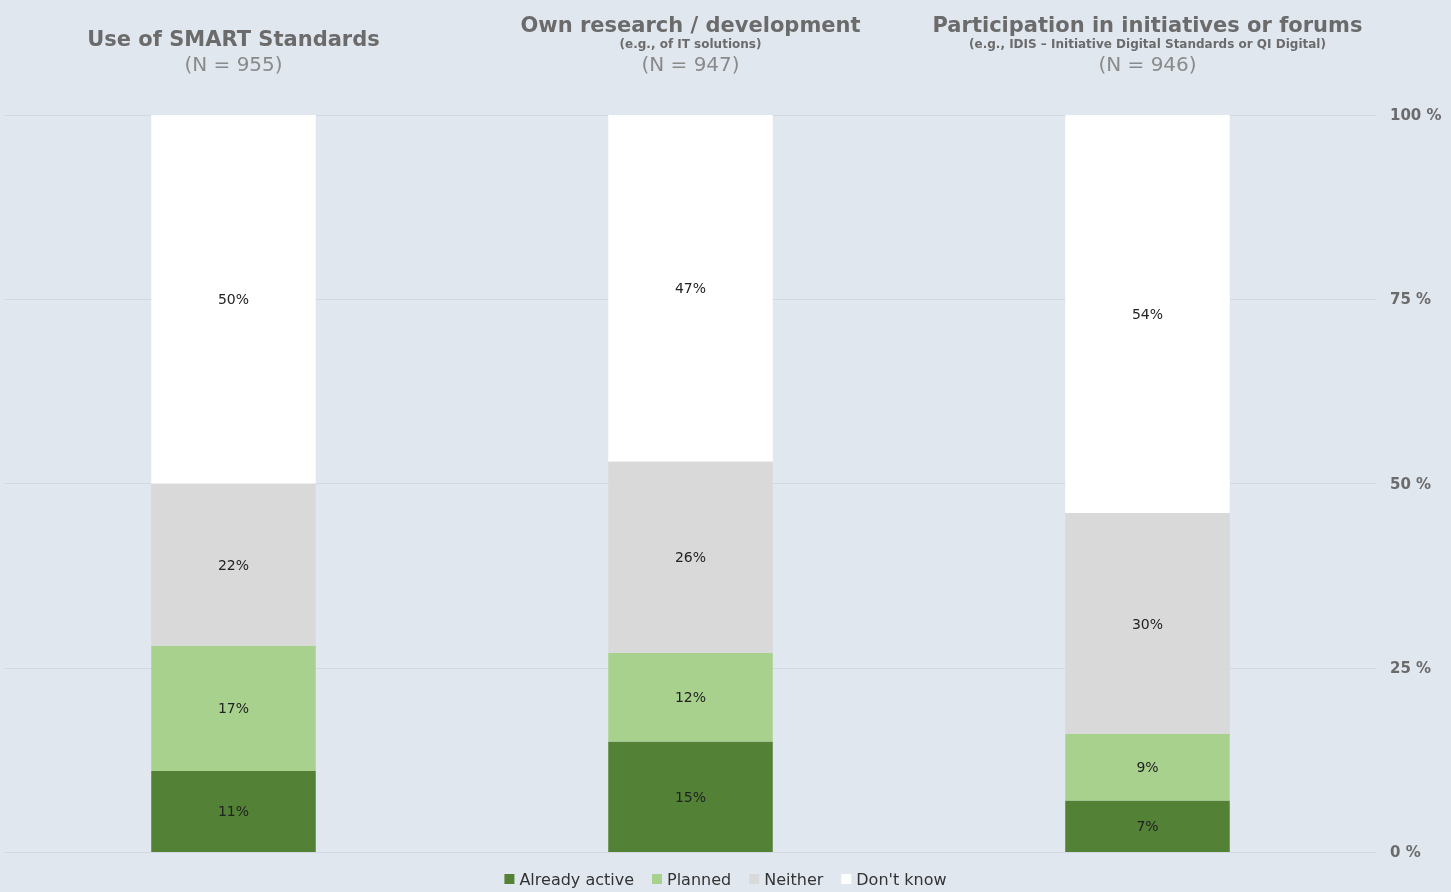 Image resolution: width=1451 pixels, height=892 pixels. I want to click on x-tick-label: Use of SMART Standards (N = 955), so click(233, 51).